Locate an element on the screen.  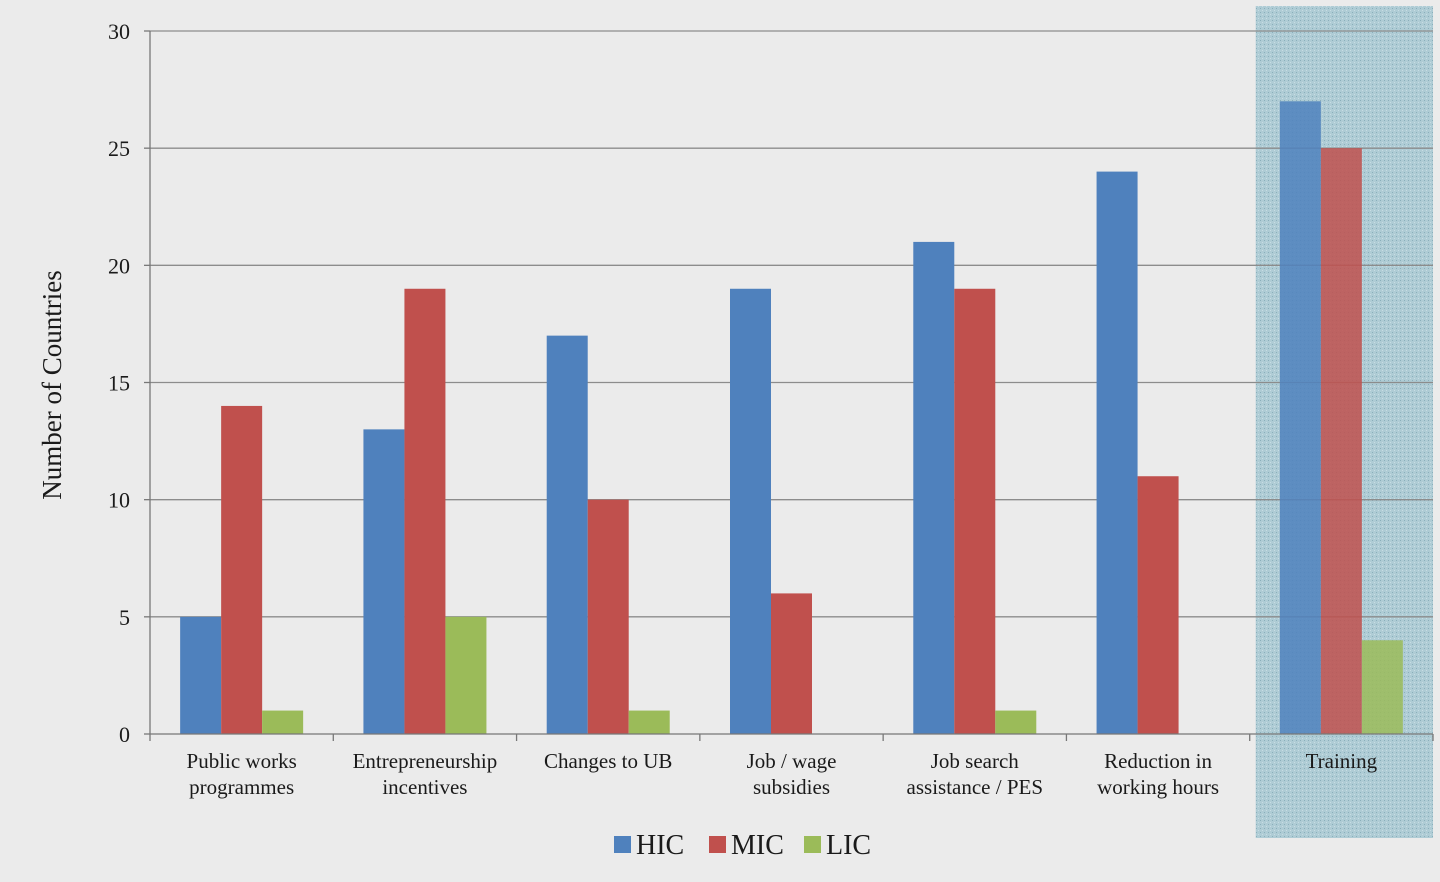
category-label: Job search assistance / PES is located at coordinates (975, 774).